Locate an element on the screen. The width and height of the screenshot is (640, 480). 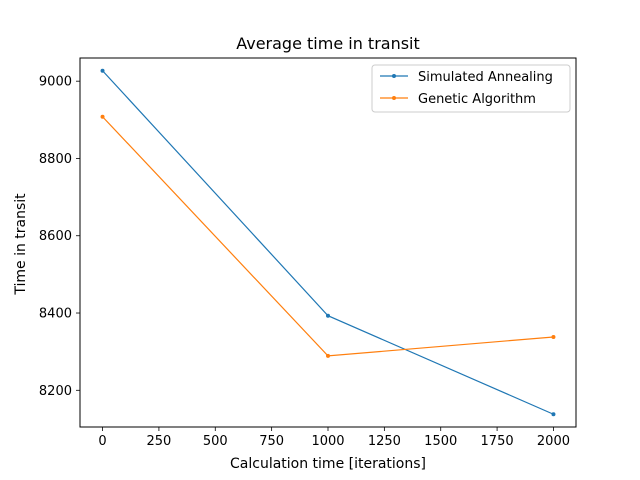
x-axis-label: Calculation time [iterations] is located at coordinates (328, 464).